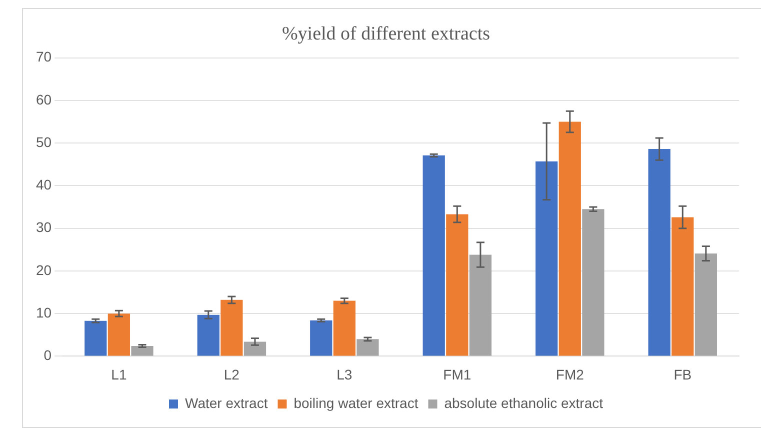 The height and width of the screenshot is (439, 761). What do you see at coordinates (524, 402) in the screenshot?
I see `legend-label: absolute ethanolic extract` at bounding box center [524, 402].